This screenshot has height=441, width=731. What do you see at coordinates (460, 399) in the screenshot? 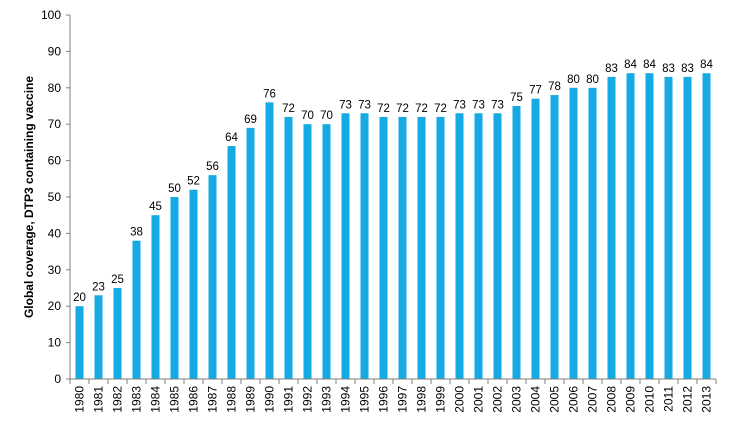
I see `x-tick-label: 2000` at bounding box center [460, 399].